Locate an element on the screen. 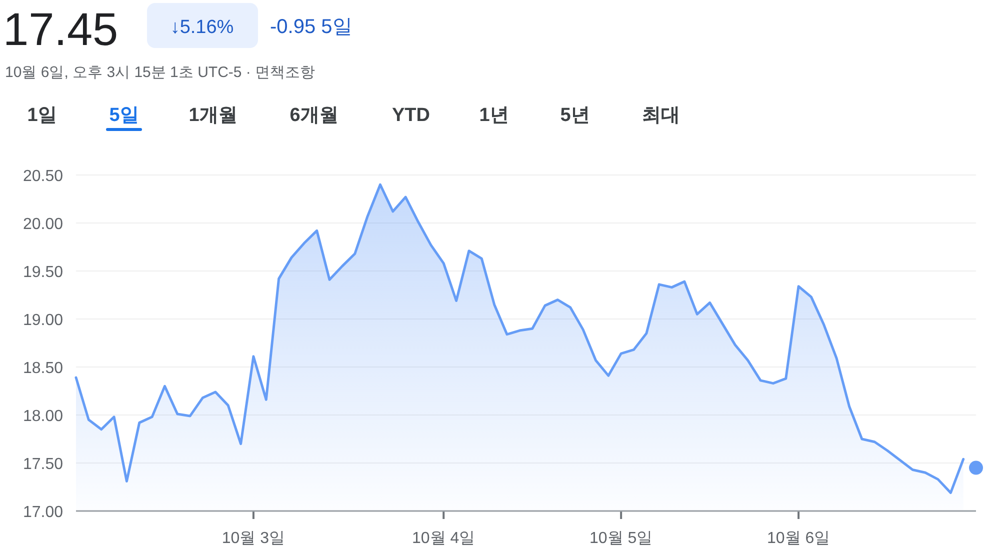 This screenshot has height=553, width=987. x-tick-label: 10월 6일 is located at coordinates (798, 538).